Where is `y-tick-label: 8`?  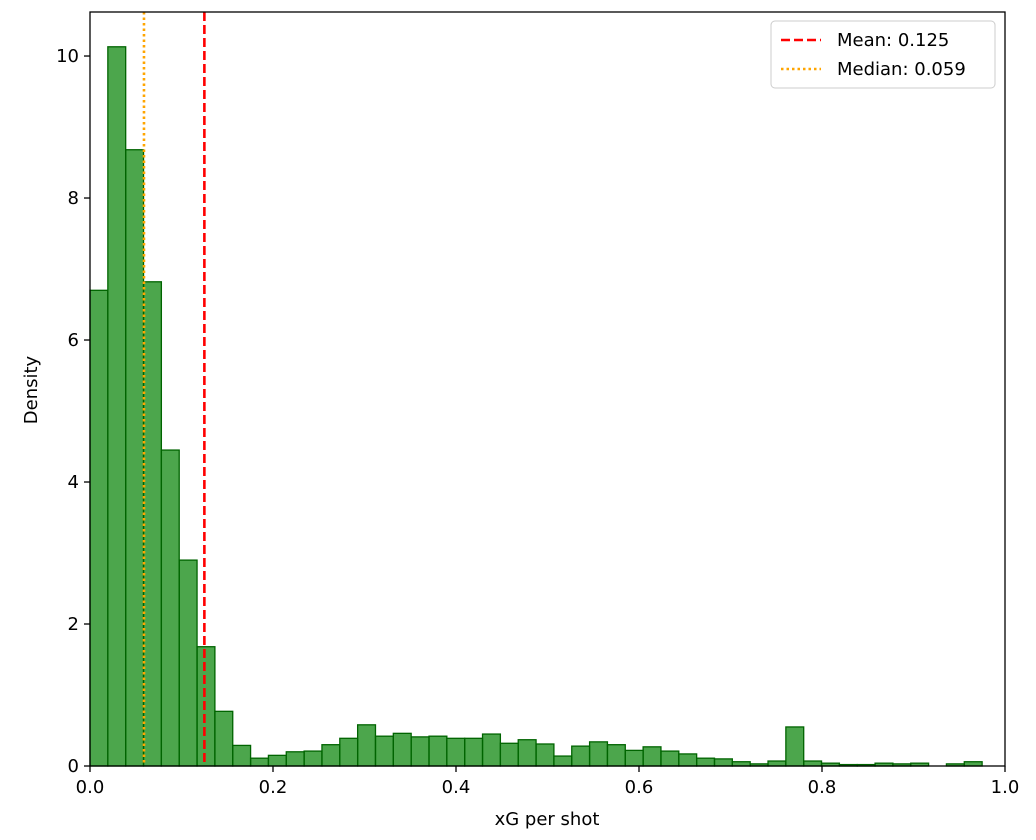 y-tick-label: 8 is located at coordinates (73, 198).